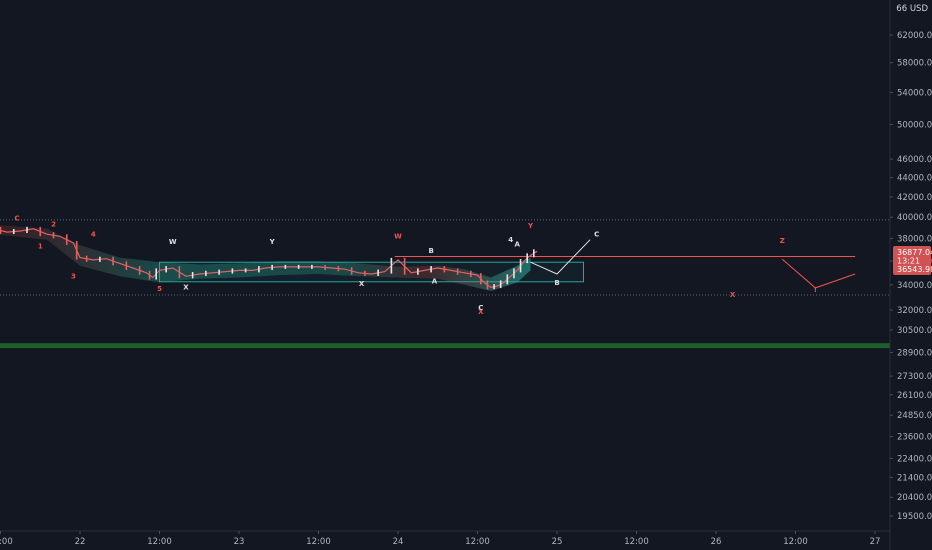  What do you see at coordinates (560, 257) in the screenshot?
I see `projection-path-white` at bounding box center [560, 257].